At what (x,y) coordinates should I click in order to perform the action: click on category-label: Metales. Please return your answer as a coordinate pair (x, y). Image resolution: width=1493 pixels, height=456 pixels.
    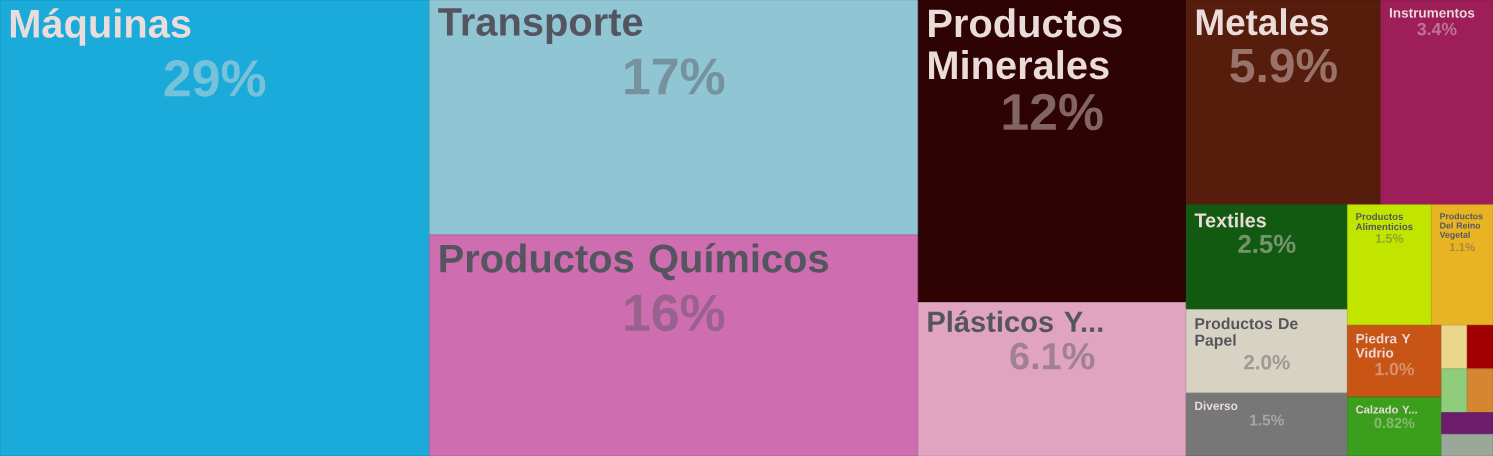
    Looking at the image, I should click on (1262, 22).